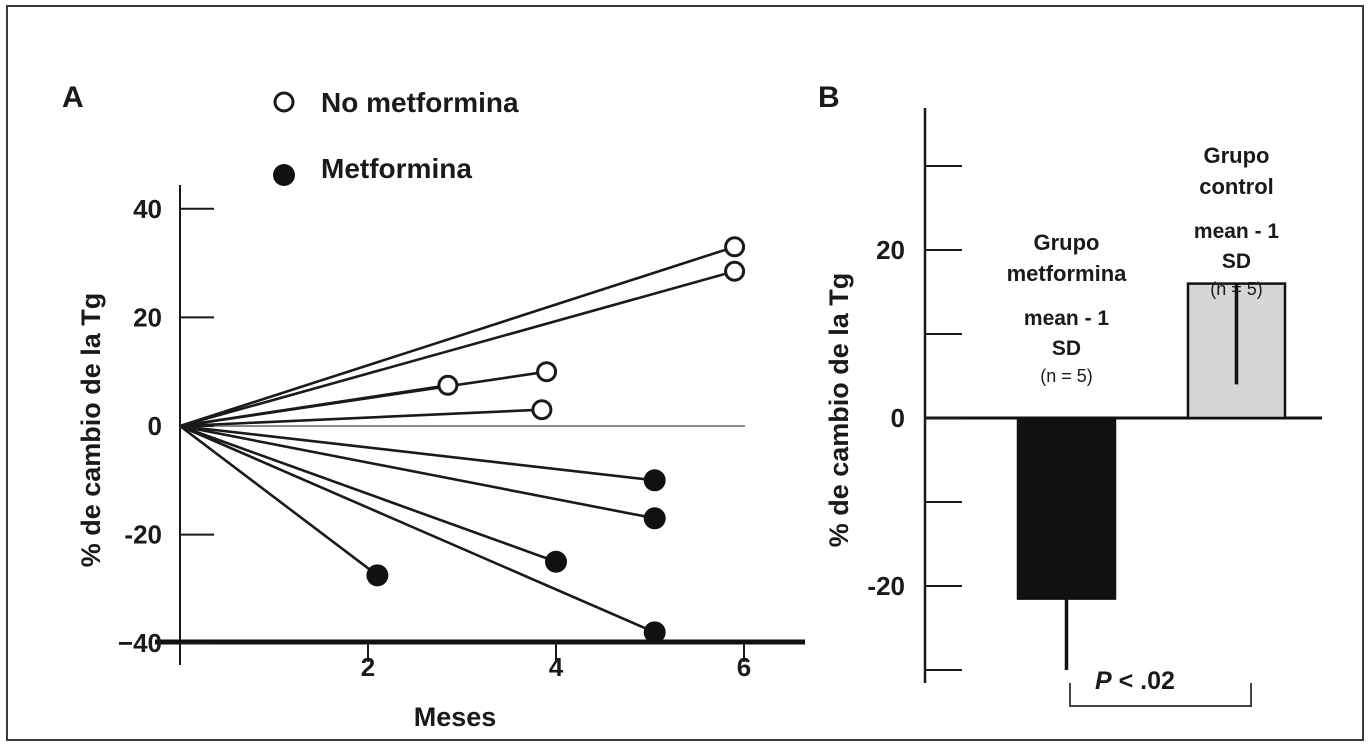 This screenshot has width=1370, height=754. Describe the element at coordinates (839, 410) in the screenshot. I see `panel-b-ylabel: % de cambio de la Tg` at that location.